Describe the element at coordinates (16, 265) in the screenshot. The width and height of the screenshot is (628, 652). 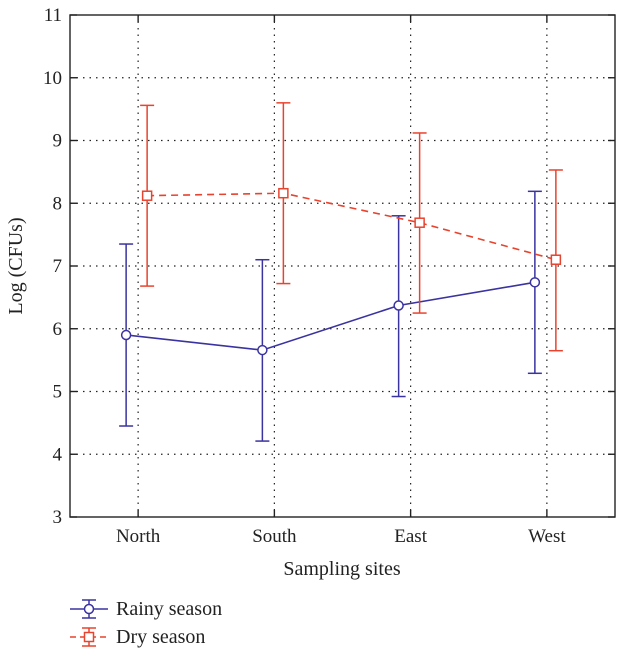
I see `y-axis-label: Log (CFUs)` at that location.